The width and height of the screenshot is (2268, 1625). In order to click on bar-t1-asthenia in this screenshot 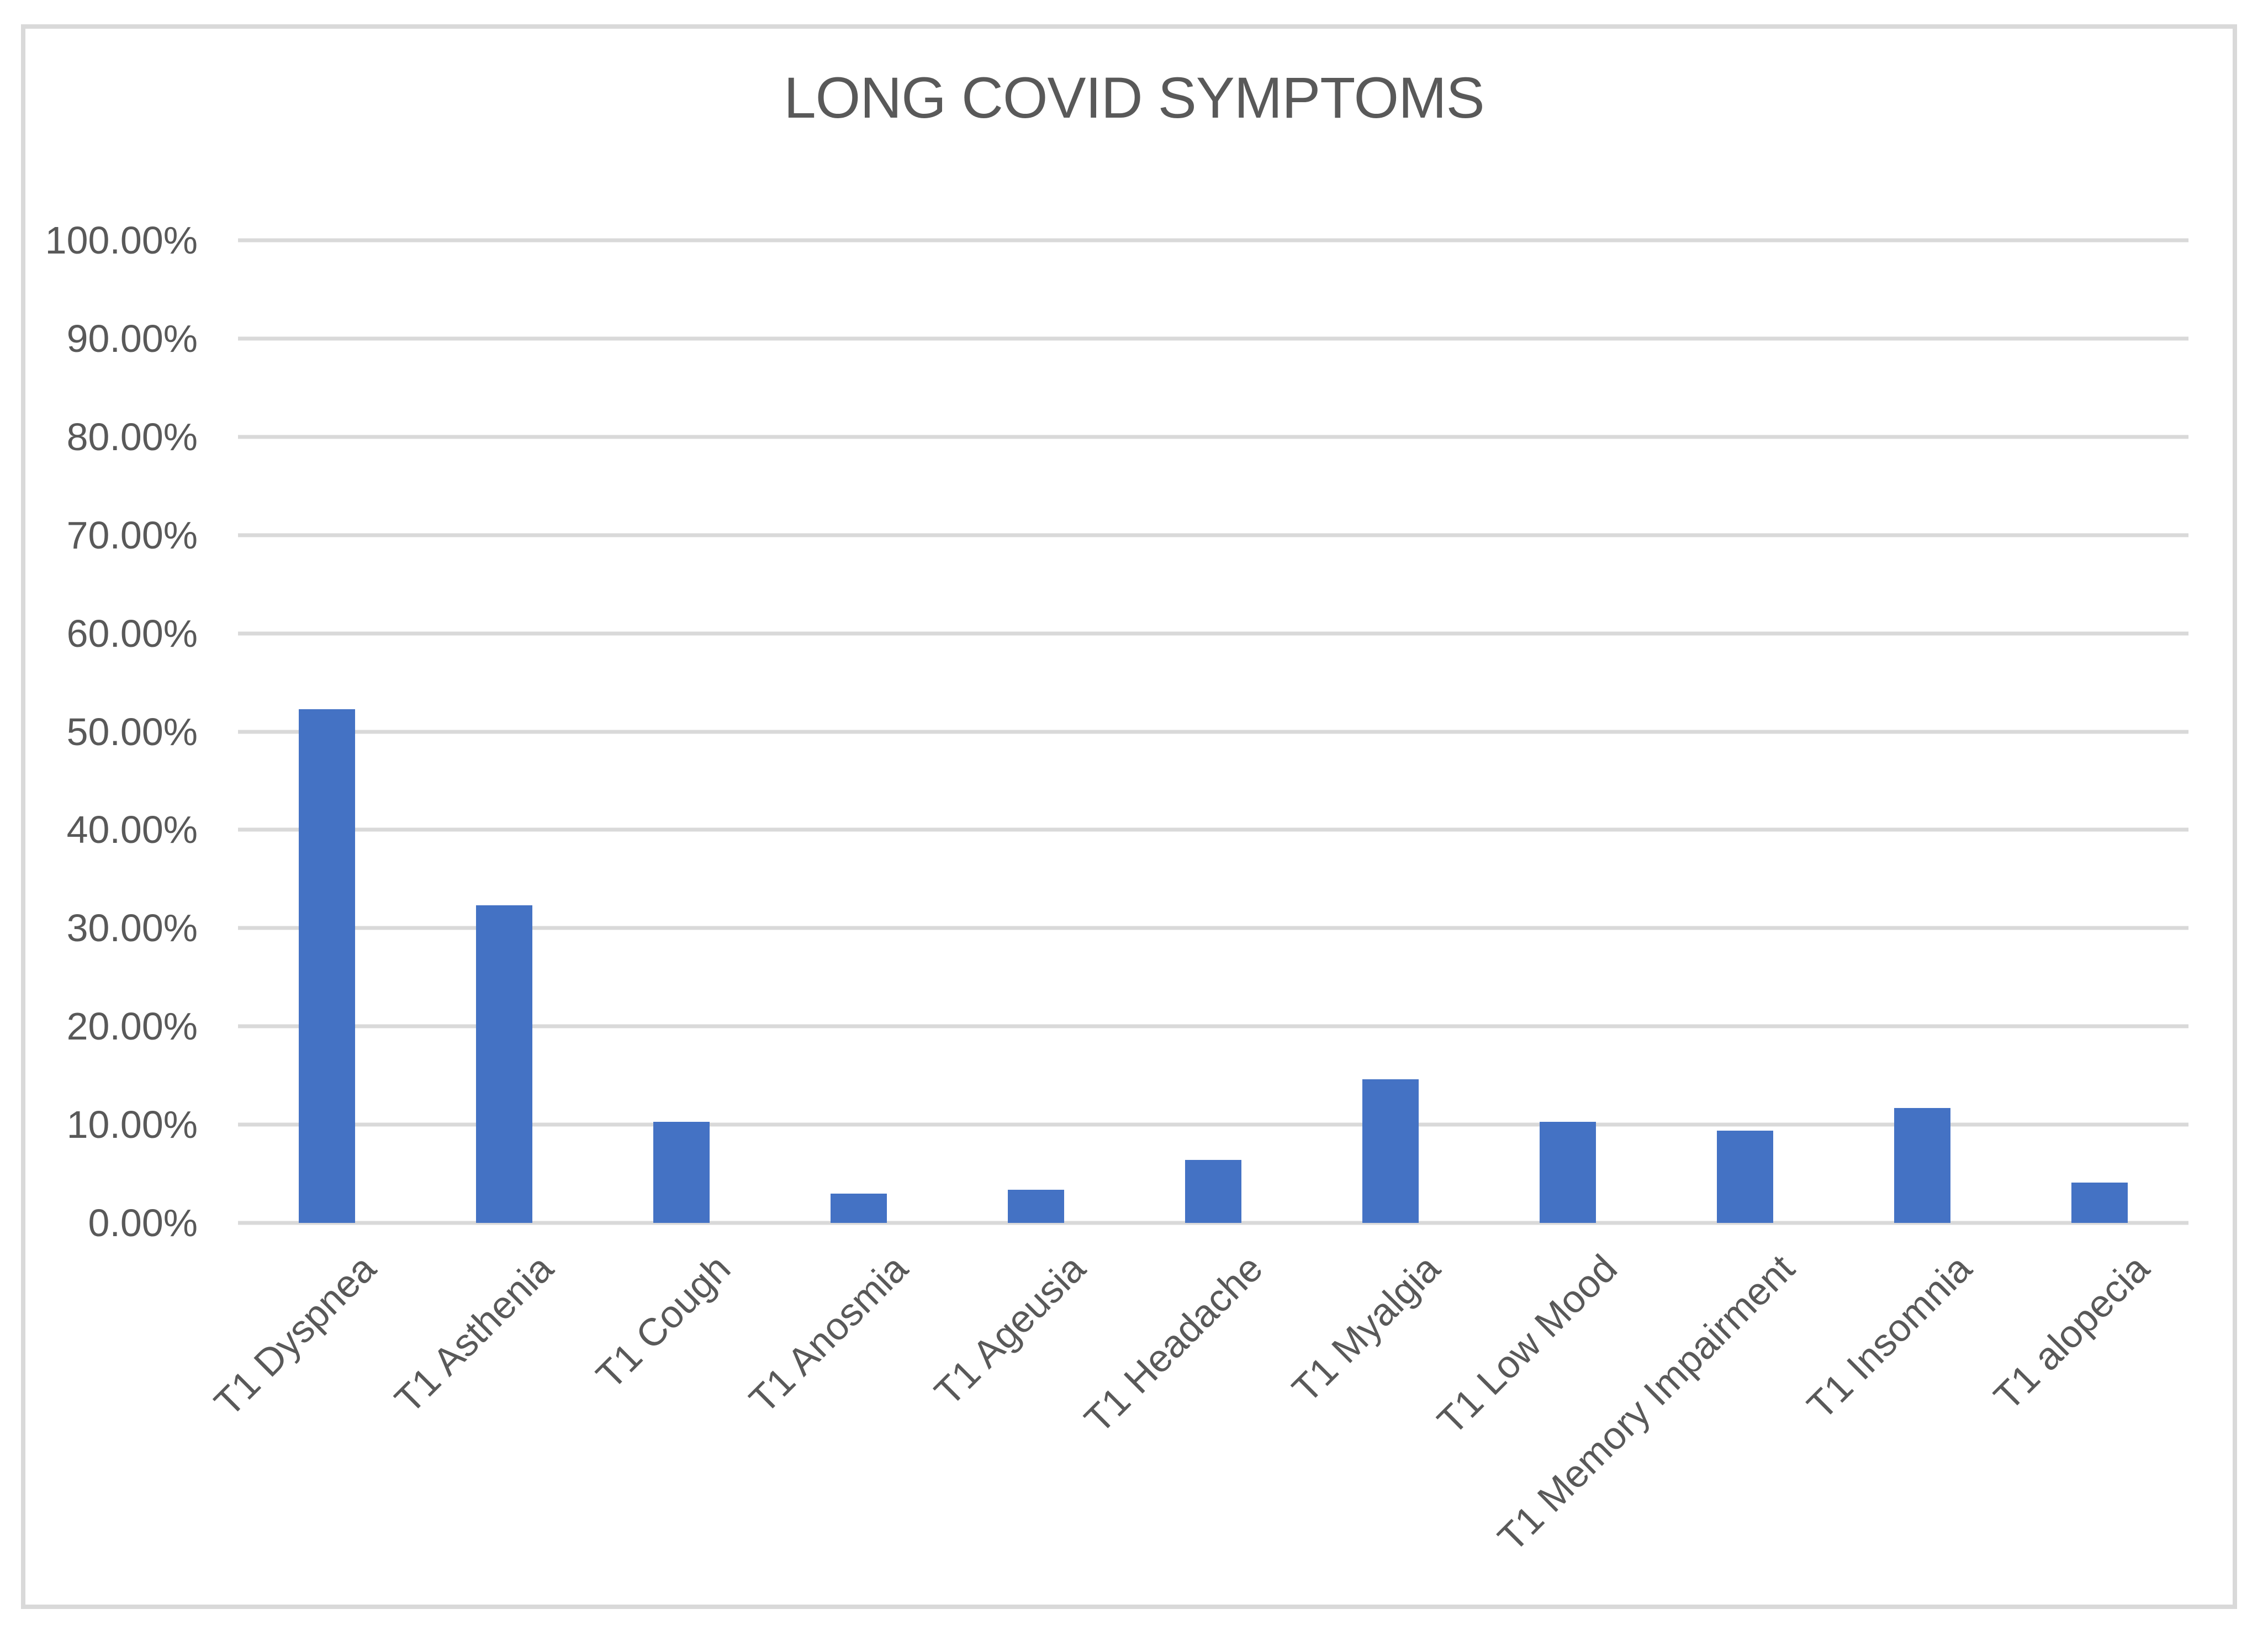, I will do `click(503, 1064)`.